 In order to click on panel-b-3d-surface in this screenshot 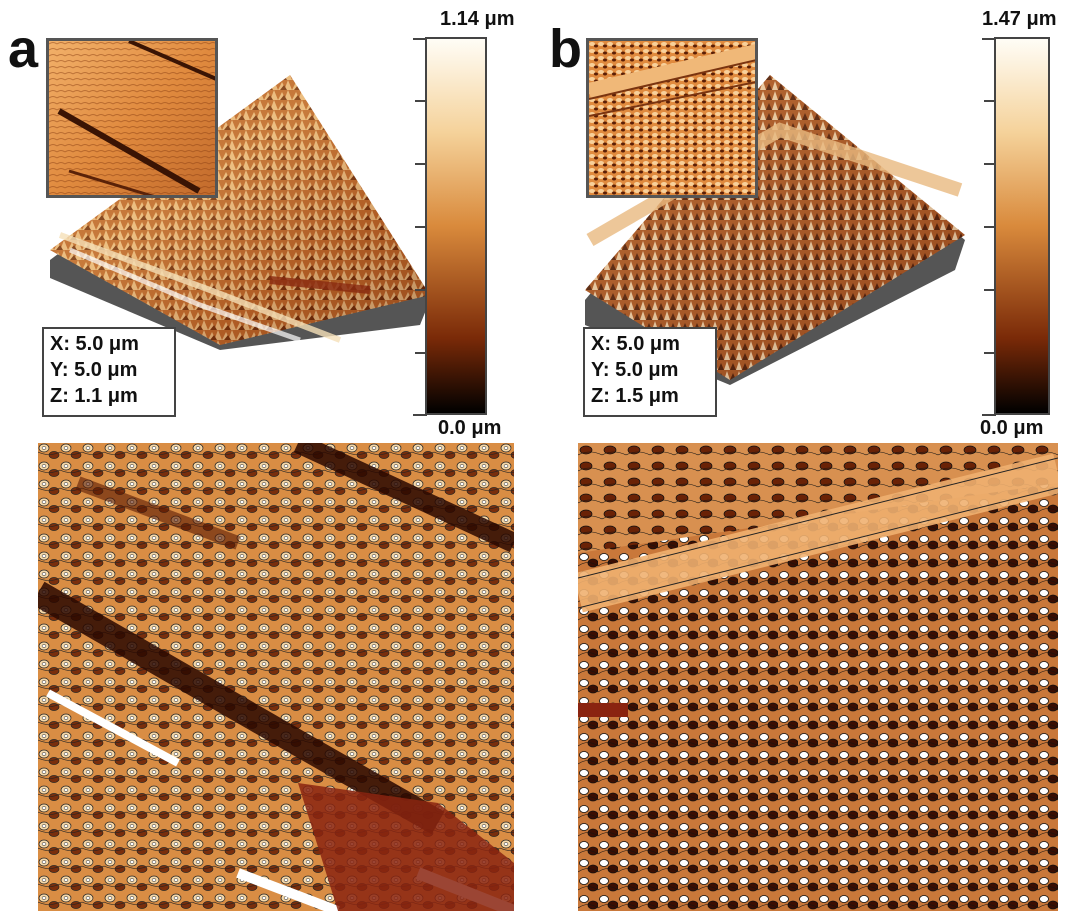, I will do `click(775, 230)`.